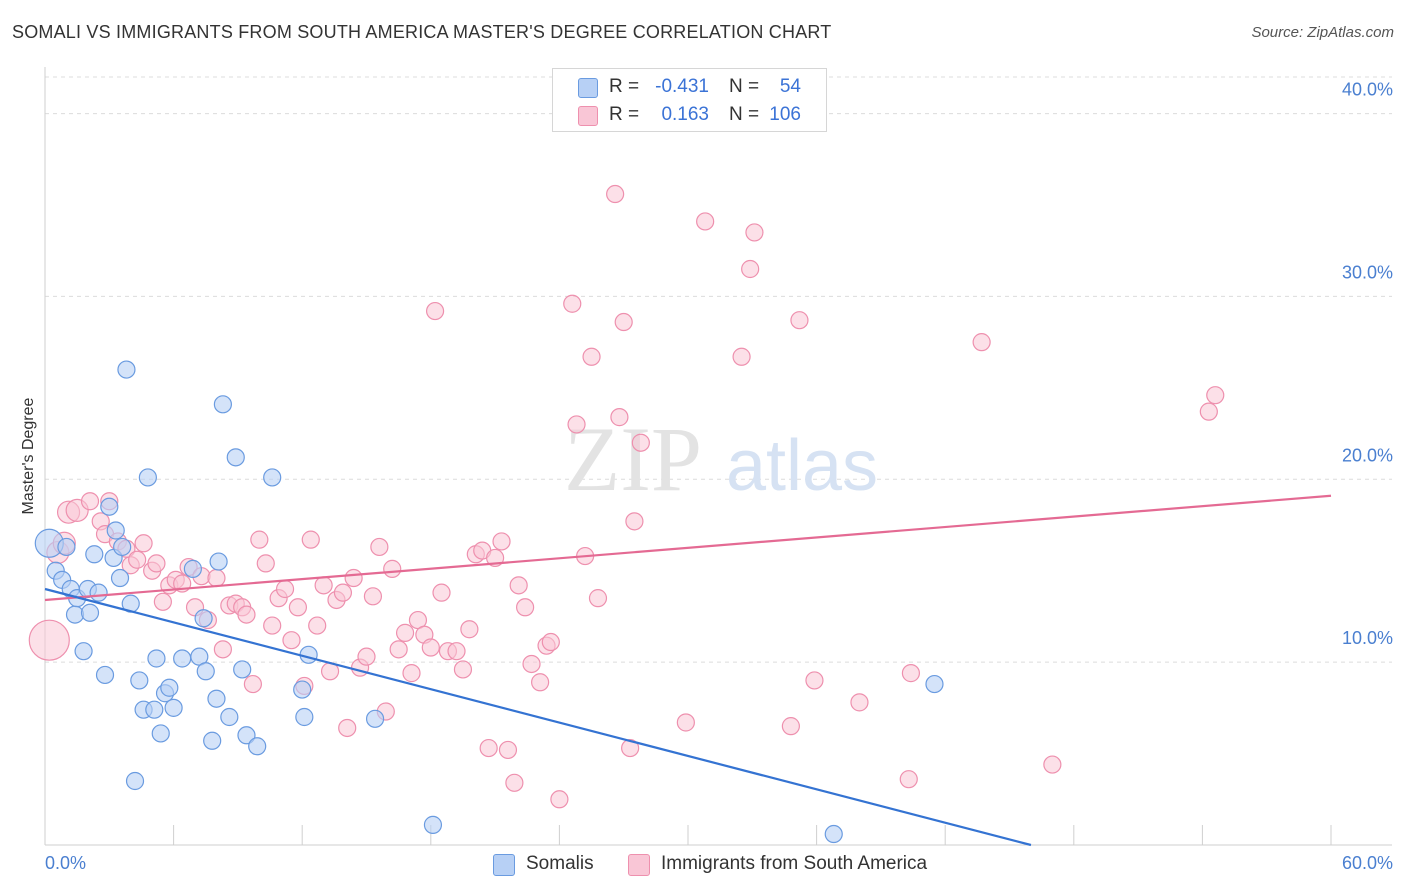  What do you see at coordinates (682, 86) in the screenshot?
I see `r-value: -0.431` at bounding box center [682, 86].